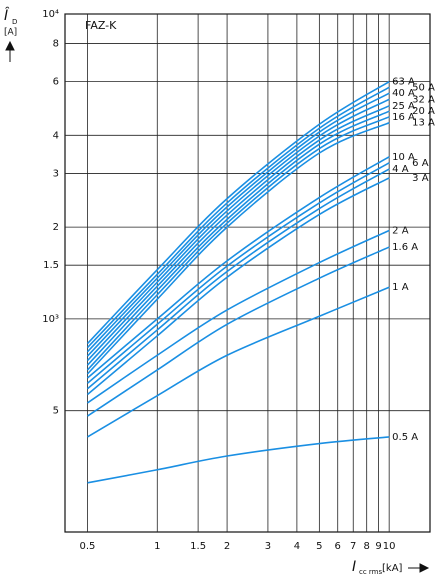 The width and height of the screenshot is (438, 580). I want to click on x-tick-label: 7, so click(353, 546).